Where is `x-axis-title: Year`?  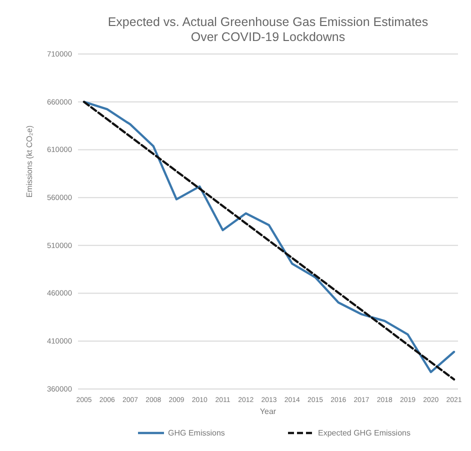 x-axis-title: Year is located at coordinates (268, 411).